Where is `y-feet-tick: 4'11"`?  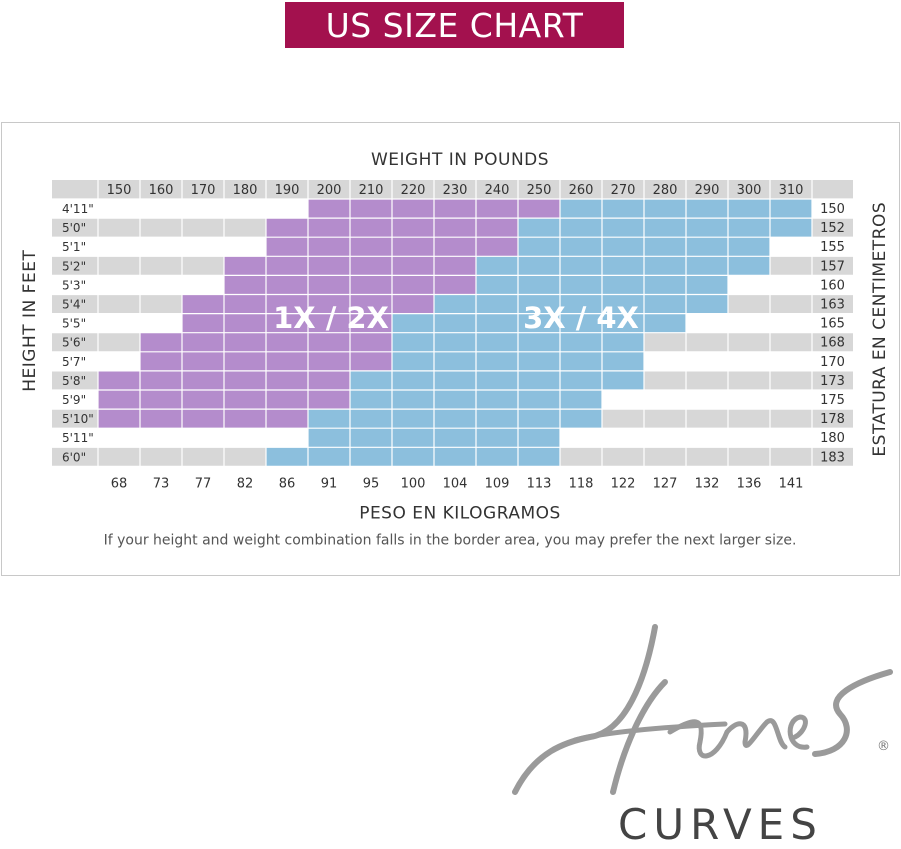
y-feet-tick: 4'11" is located at coordinates (78, 209).